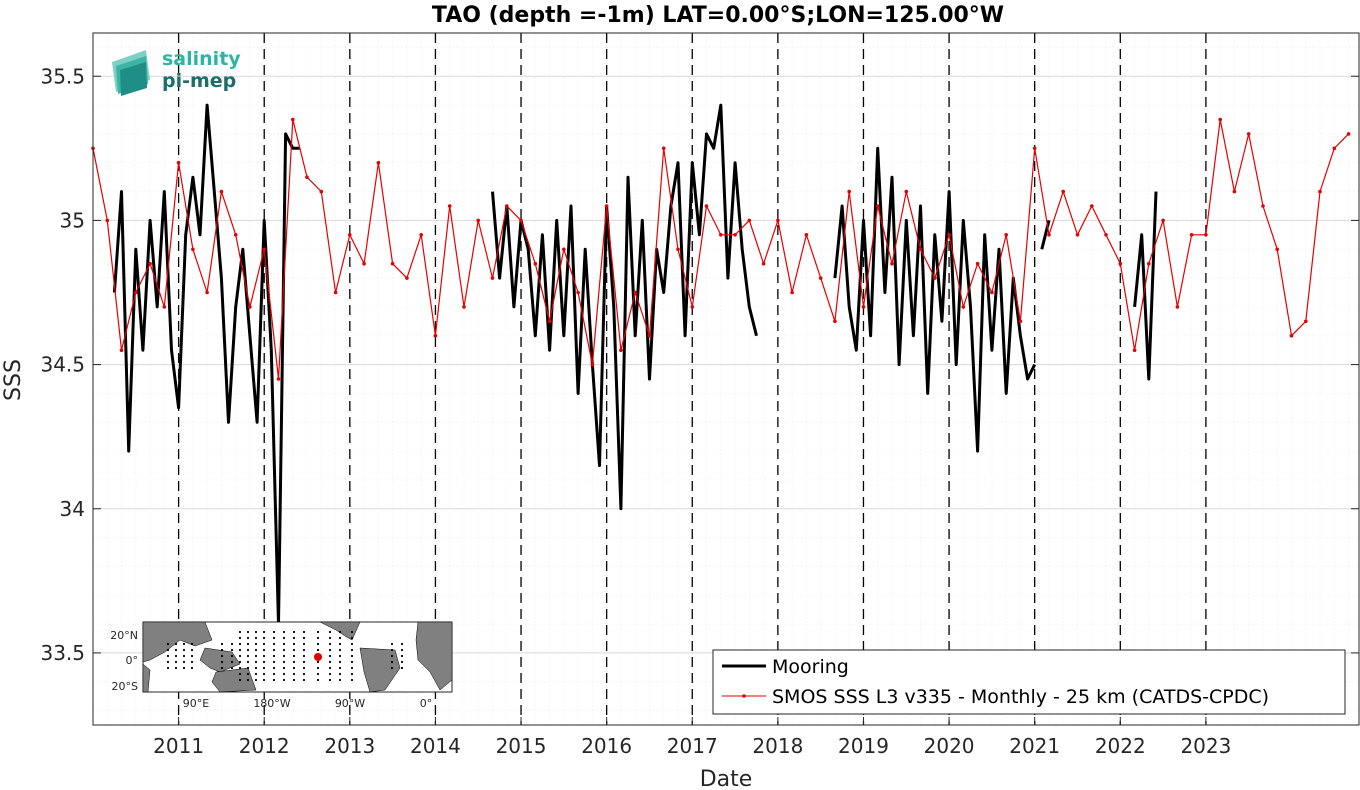 This screenshot has width=1360, height=790. Describe the element at coordinates (201, 59) in the screenshot. I see `logo-line1: salinity` at that location.